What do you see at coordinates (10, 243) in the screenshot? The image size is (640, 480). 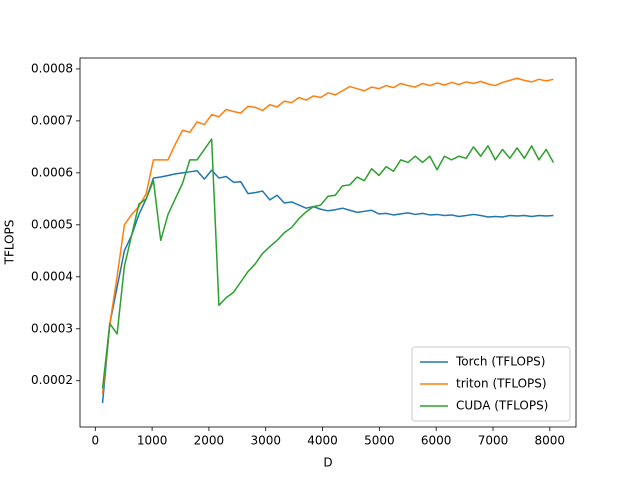 I see `y-axis-label: TFLOPS` at bounding box center [10, 243].